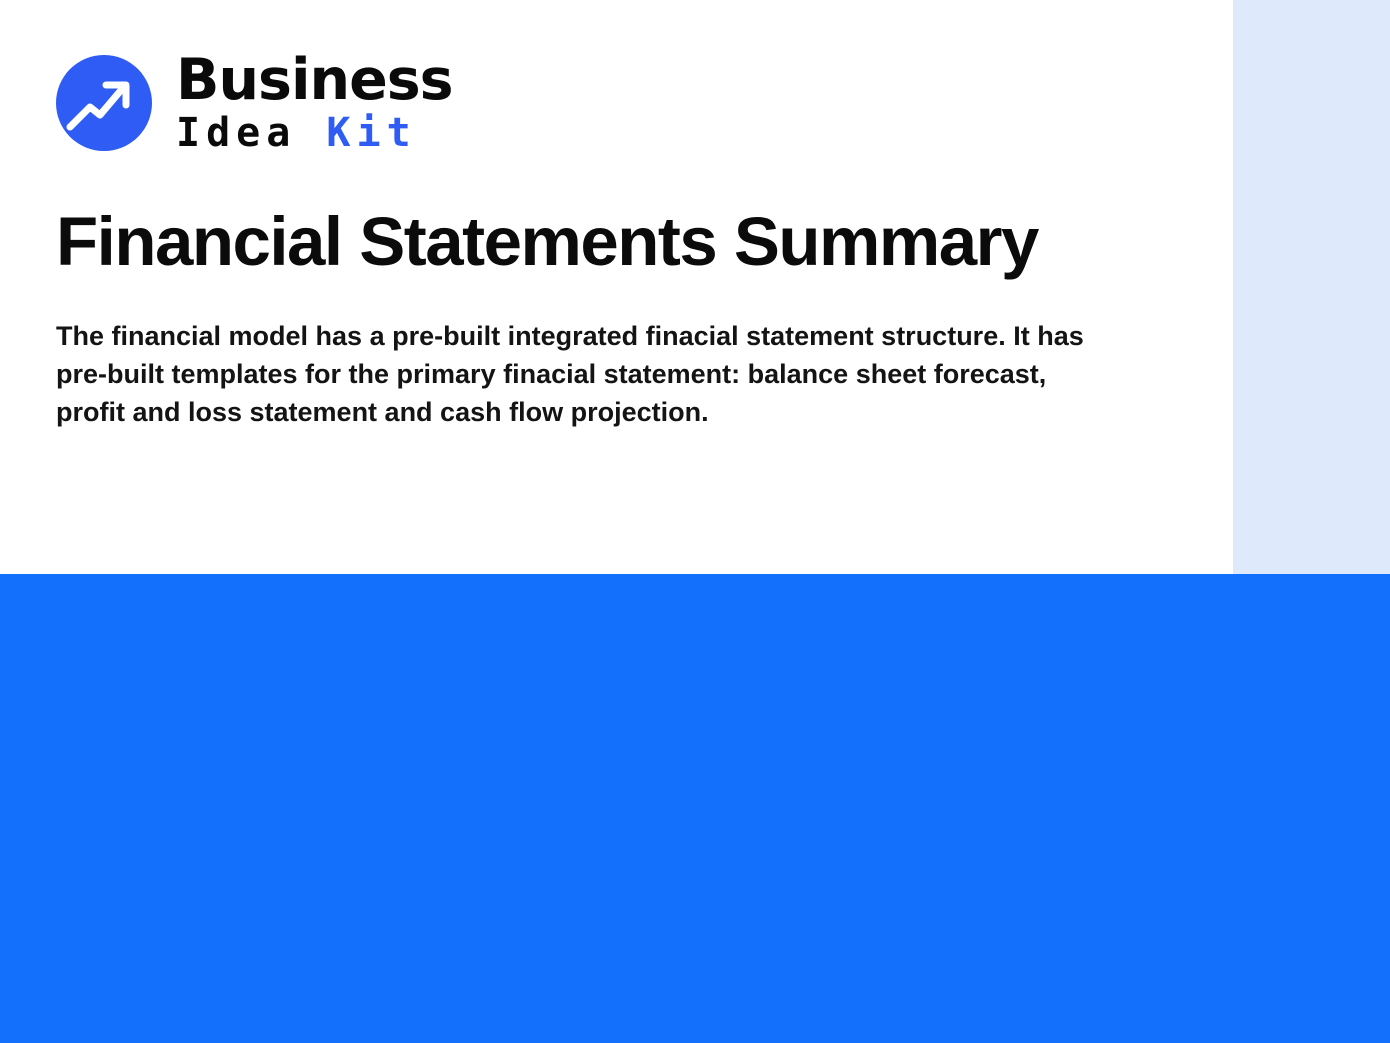 Image resolution: width=1390 pixels, height=1043 pixels. What do you see at coordinates (1311, 287) in the screenshot?
I see `hero-accent-band` at bounding box center [1311, 287].